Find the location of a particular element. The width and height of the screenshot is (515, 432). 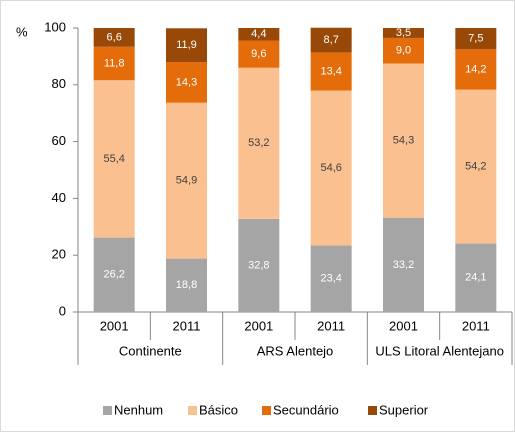

value-label: 6,6 is located at coordinates (114, 37).